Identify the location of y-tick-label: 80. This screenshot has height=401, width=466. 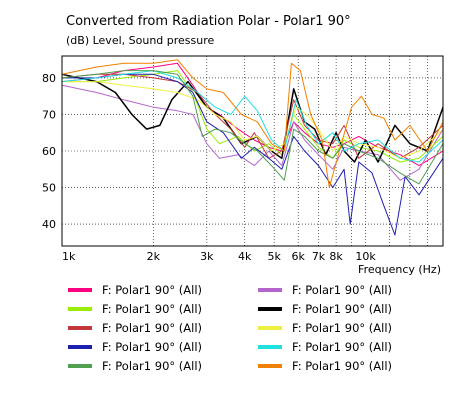
(49, 78).